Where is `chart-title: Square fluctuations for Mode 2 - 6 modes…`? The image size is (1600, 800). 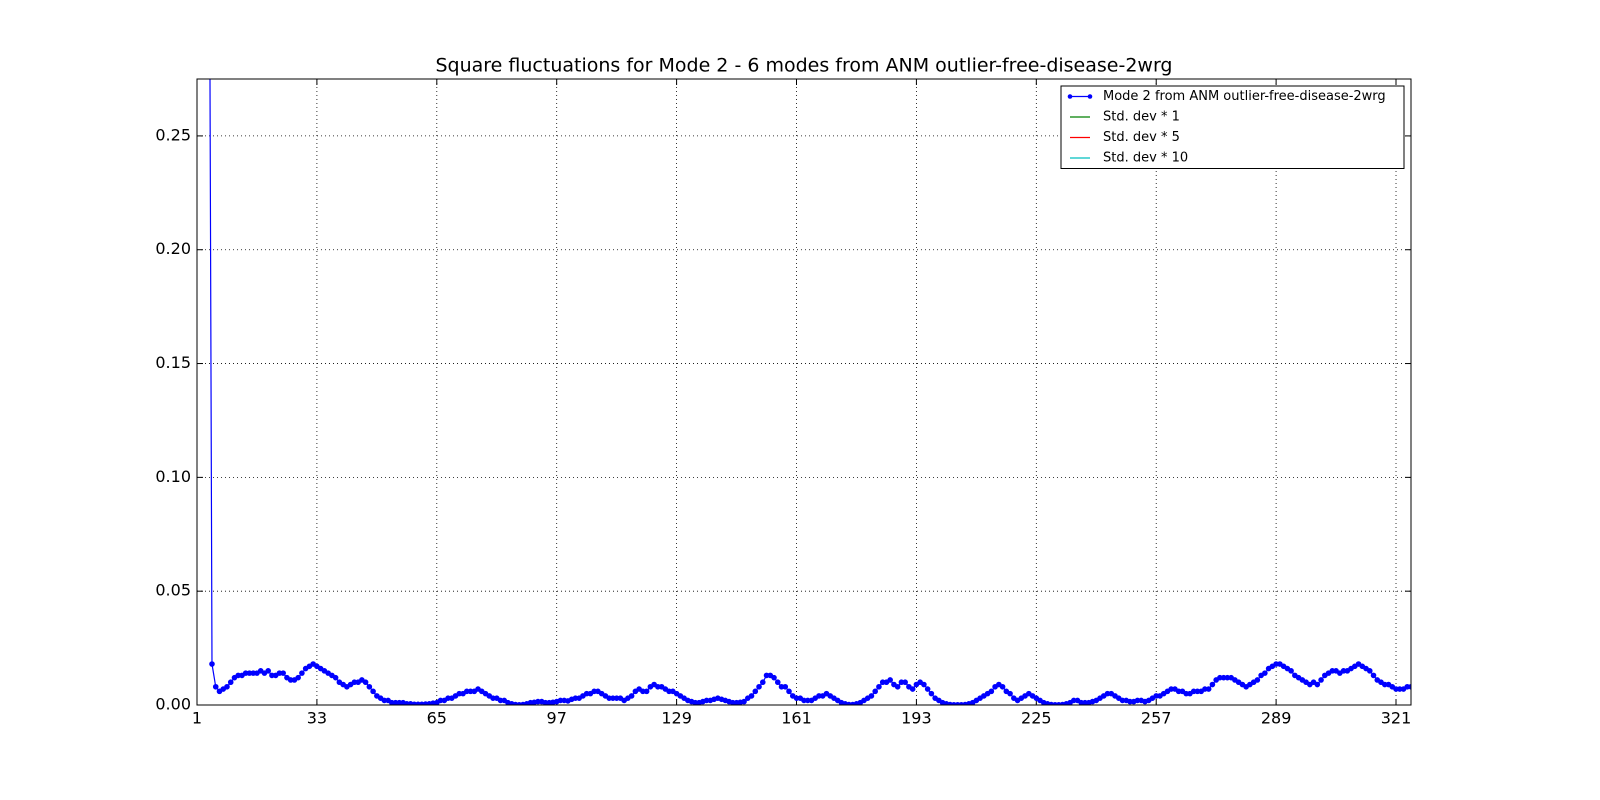
chart-title: Square fluctuations for Mode 2 - 6 modes… is located at coordinates (803, 66).